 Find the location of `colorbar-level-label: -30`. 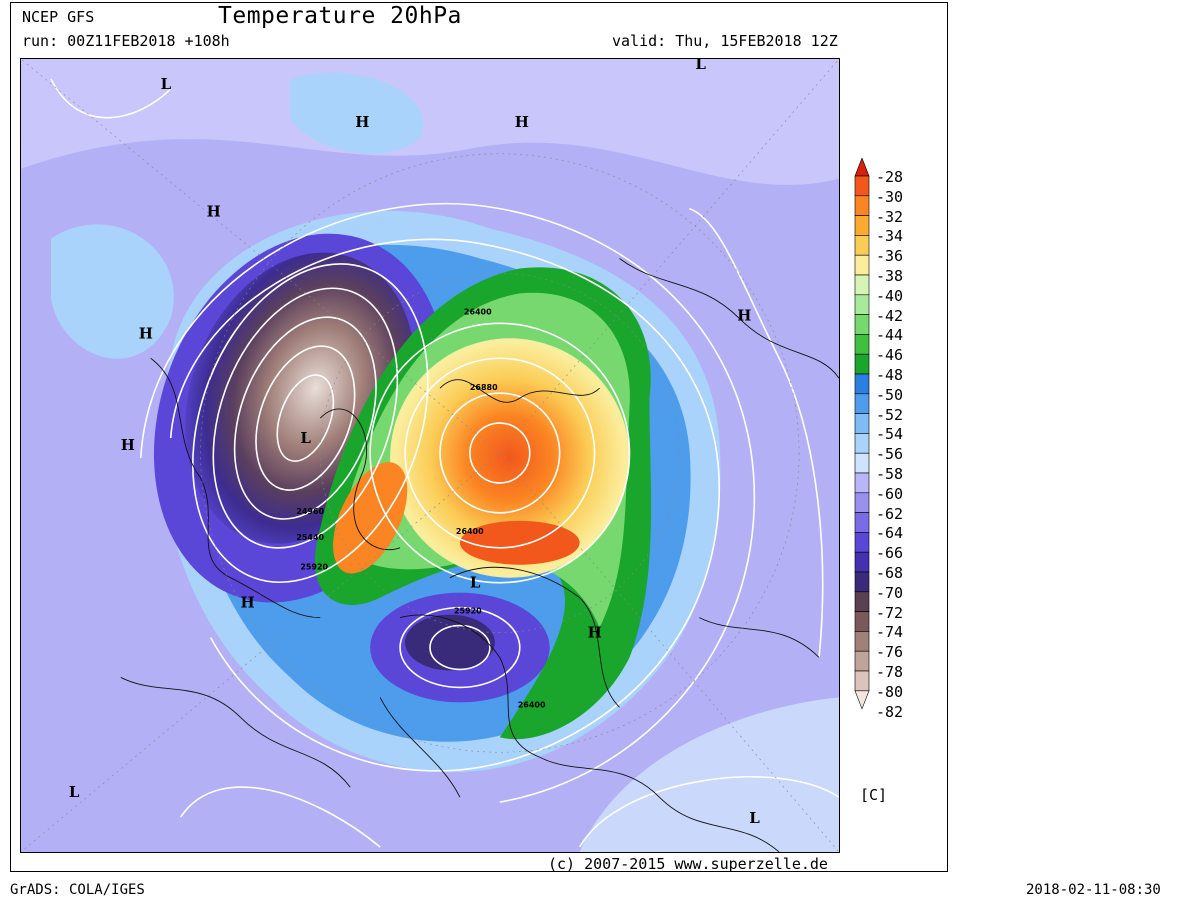

colorbar-level-label: -30 is located at coordinates (890, 196).